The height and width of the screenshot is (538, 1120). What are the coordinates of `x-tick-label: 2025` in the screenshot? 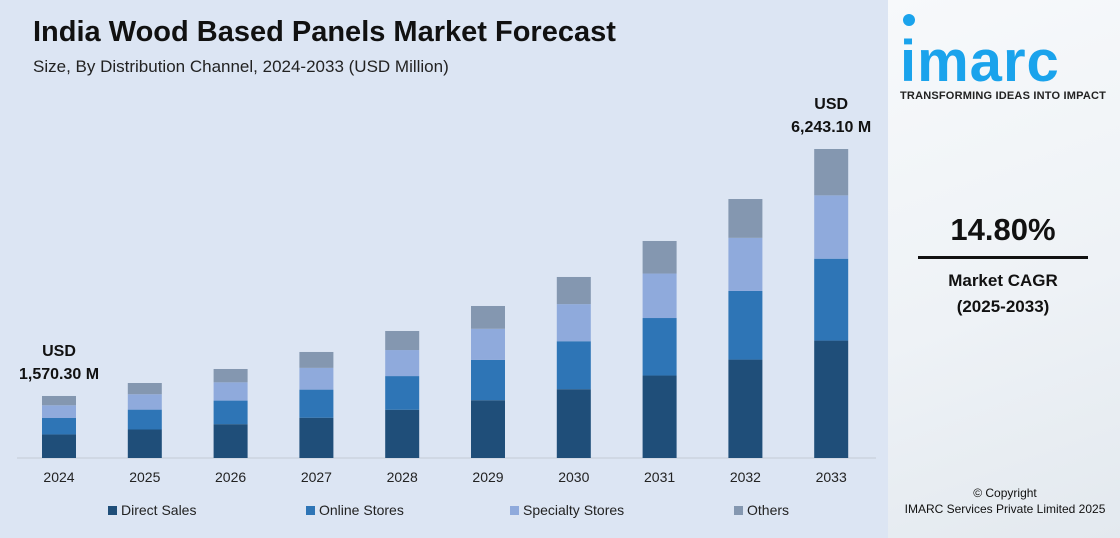 It's located at (144, 477).